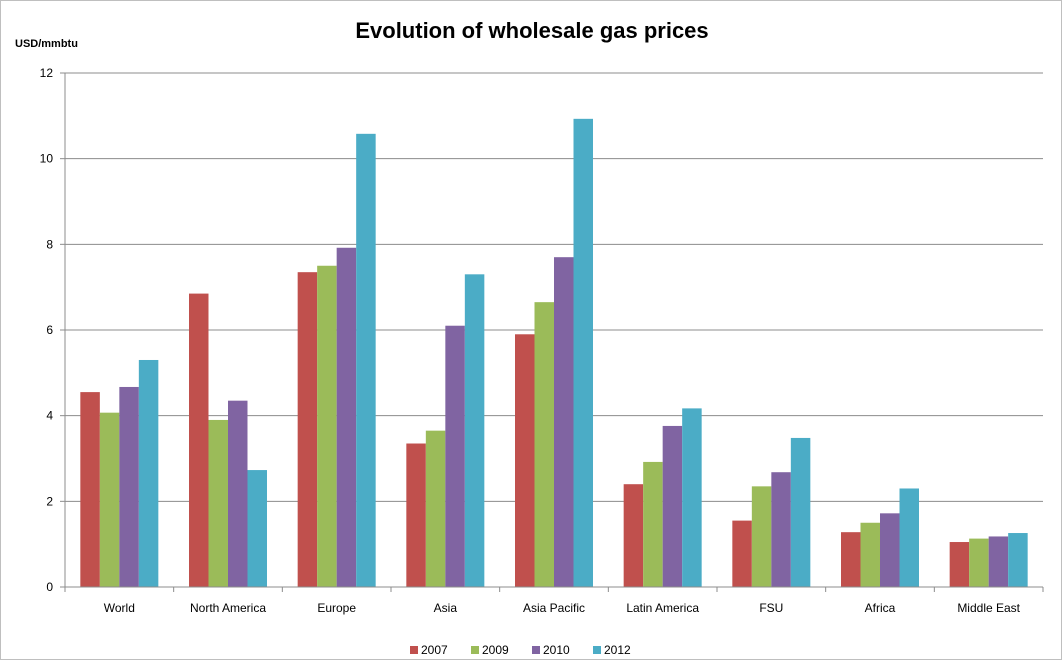 This screenshot has height=660, width=1062. I want to click on bar-2010-world, so click(129, 486).